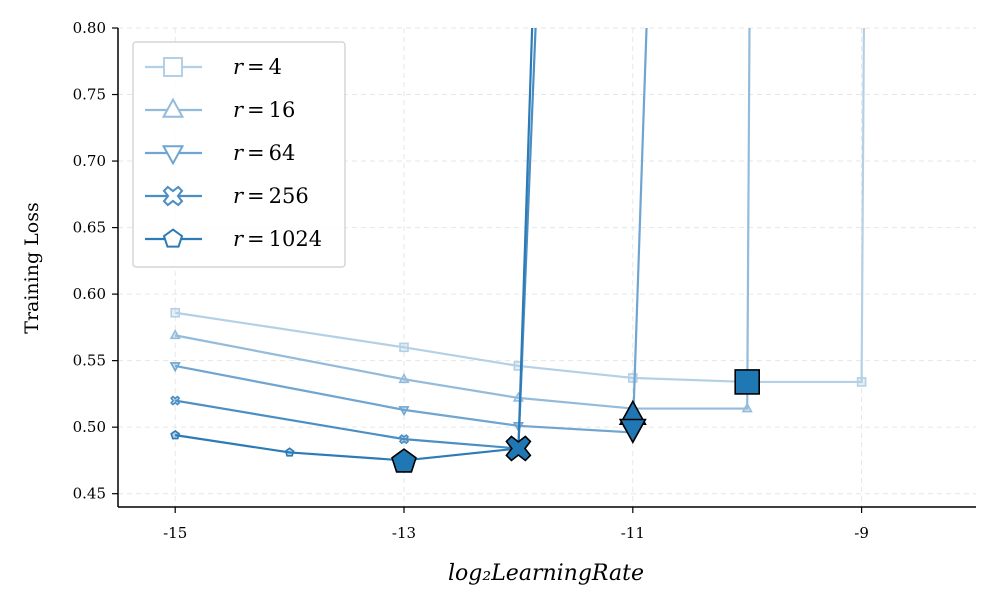  I want to click on y-tick-label-1: 0.50, so click(89, 427).